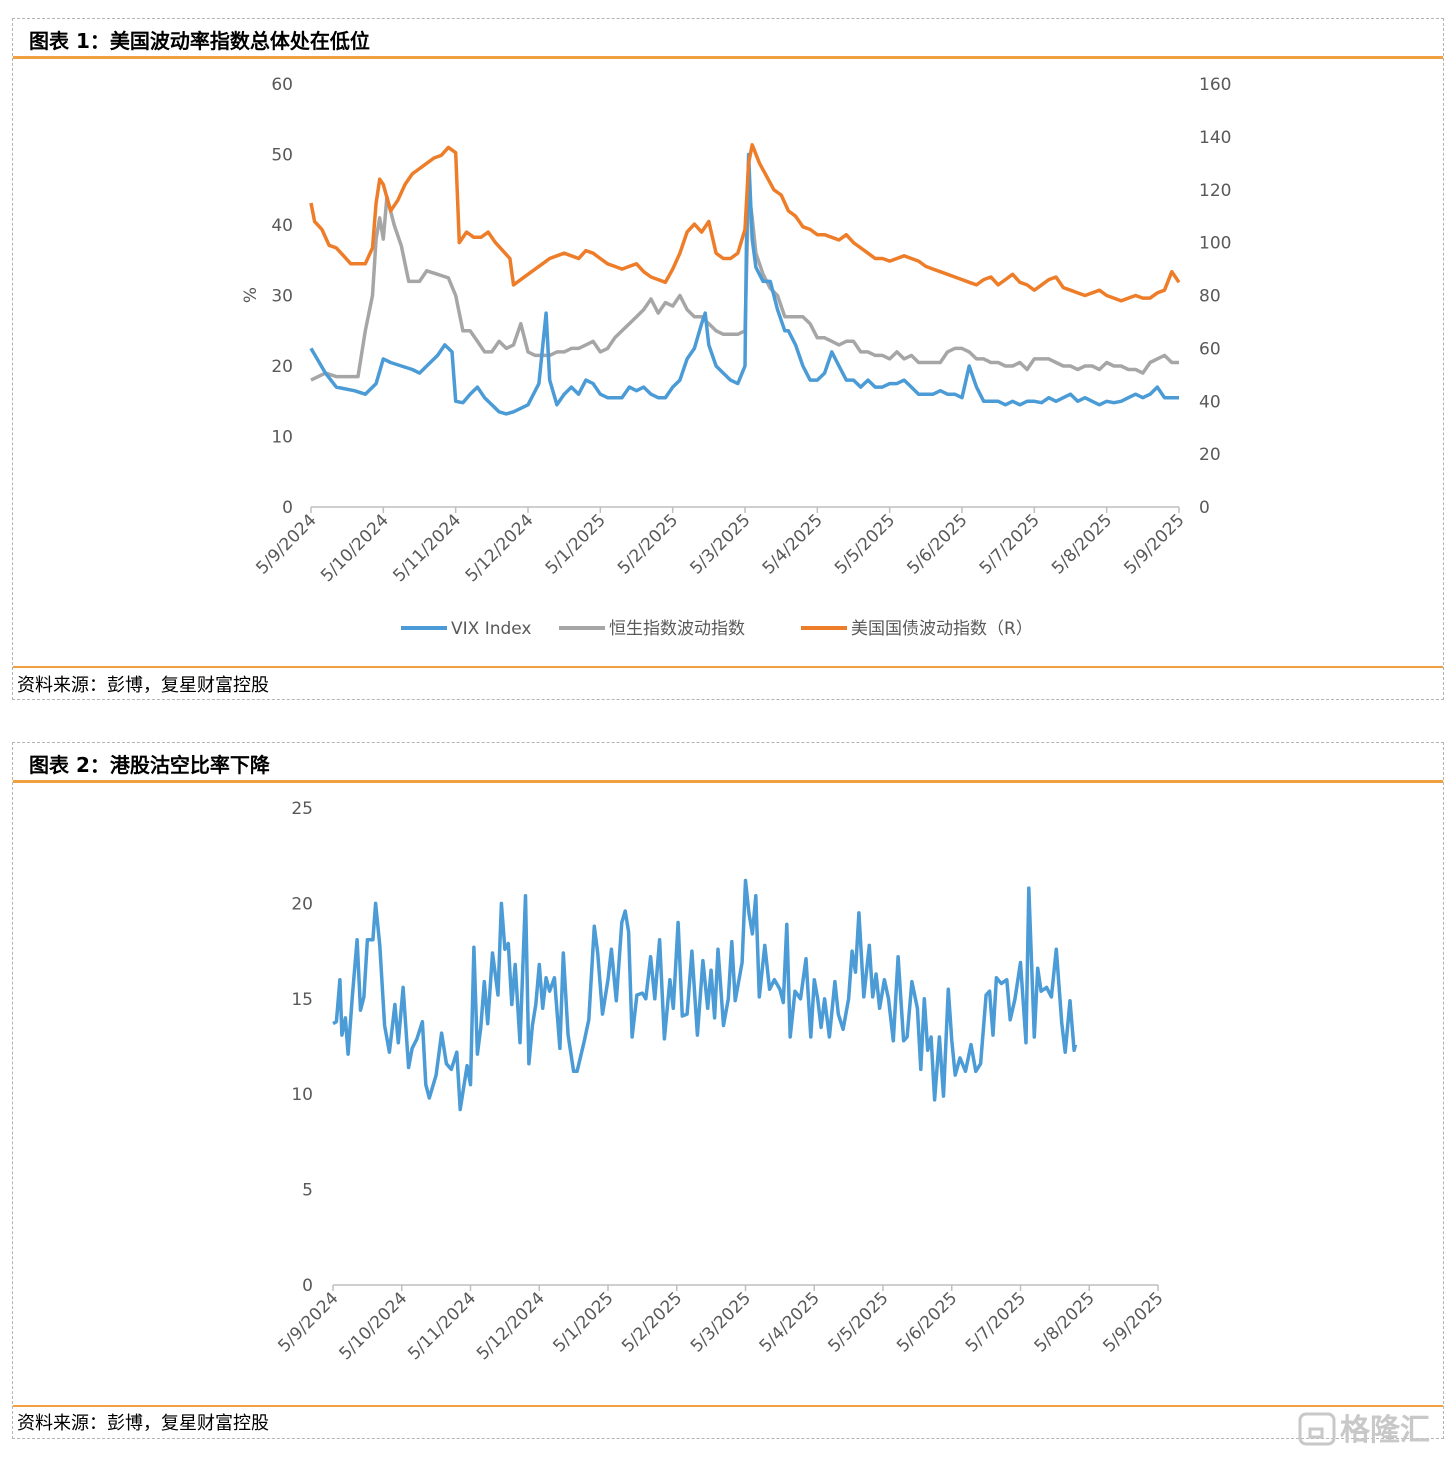  I want to click on watermark-logo: 格隆汇, so click(1371, 1428).